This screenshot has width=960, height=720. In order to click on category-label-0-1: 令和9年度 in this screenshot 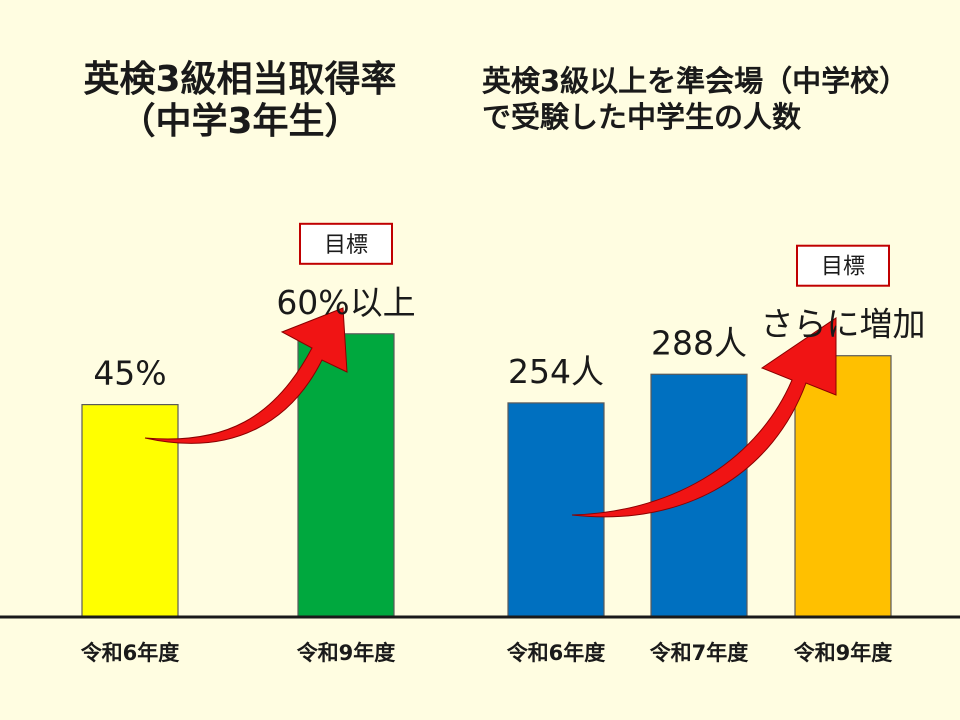, I will do `click(346, 653)`.